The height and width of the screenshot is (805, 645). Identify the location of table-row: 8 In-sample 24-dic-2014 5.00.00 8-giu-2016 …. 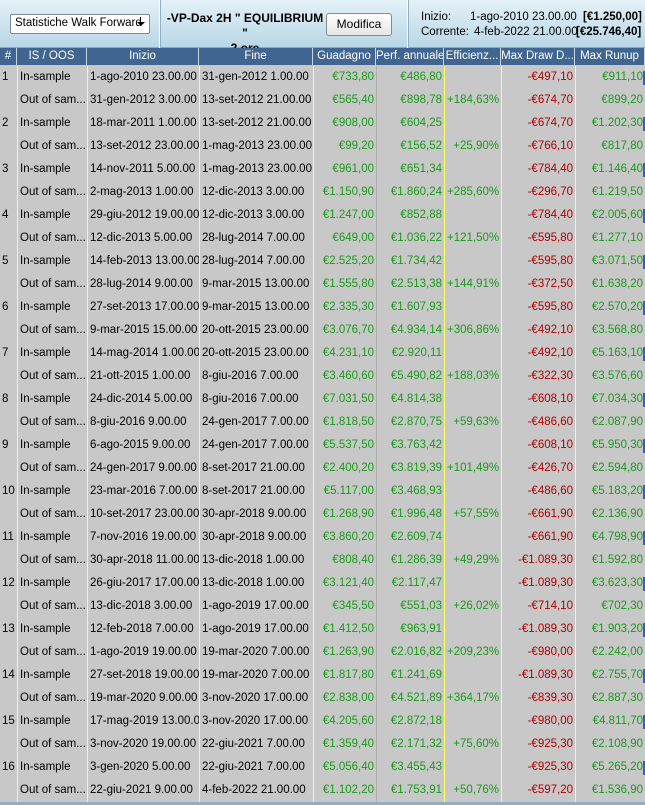
(322, 399).